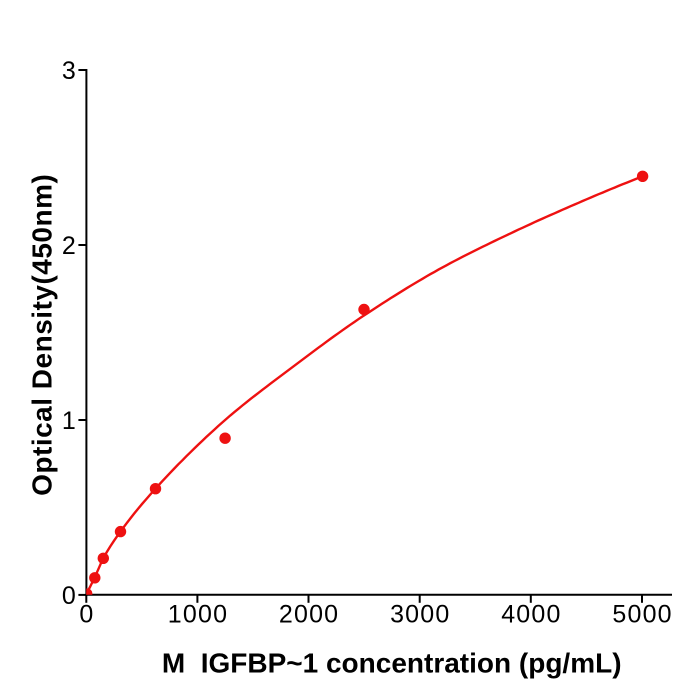 The image size is (700, 700). What do you see at coordinates (69, 421) in the screenshot?
I see `svg-text: 1` at bounding box center [69, 421].